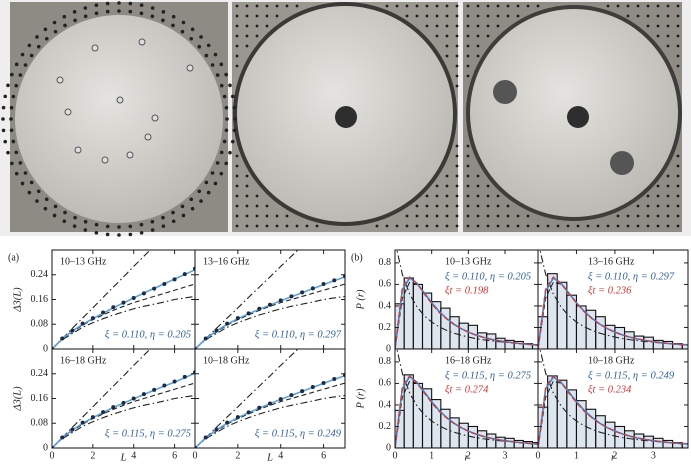  What do you see at coordinates (226, 360) in the screenshot?
I see `band-label: 10–18 GHz` at bounding box center [226, 360].